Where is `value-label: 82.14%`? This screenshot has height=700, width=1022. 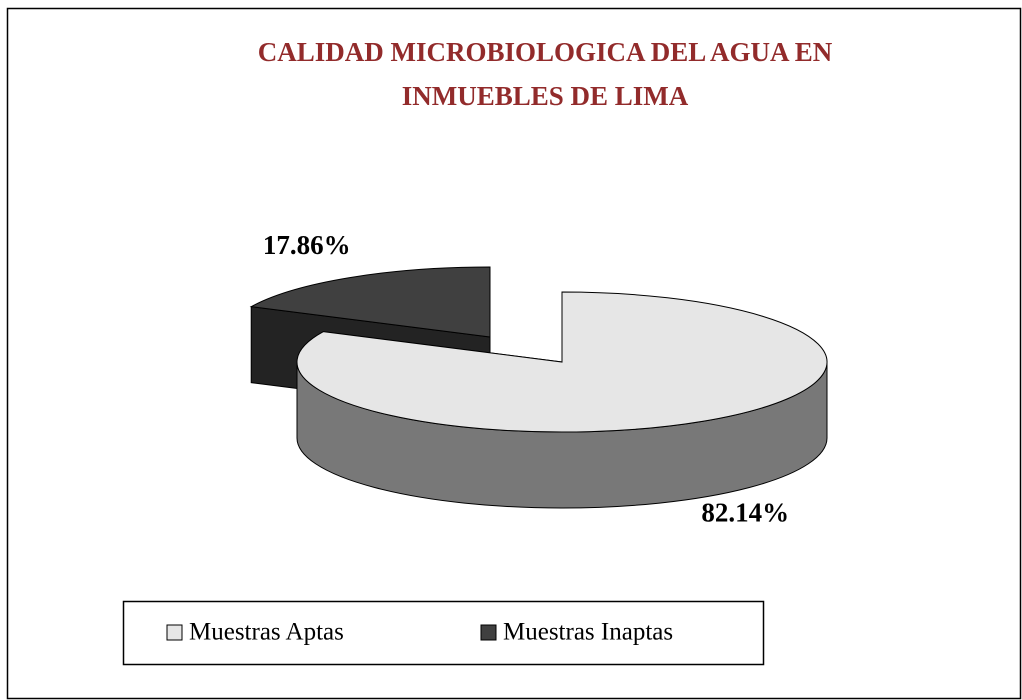 value-label: 82.14% is located at coordinates (745, 512).